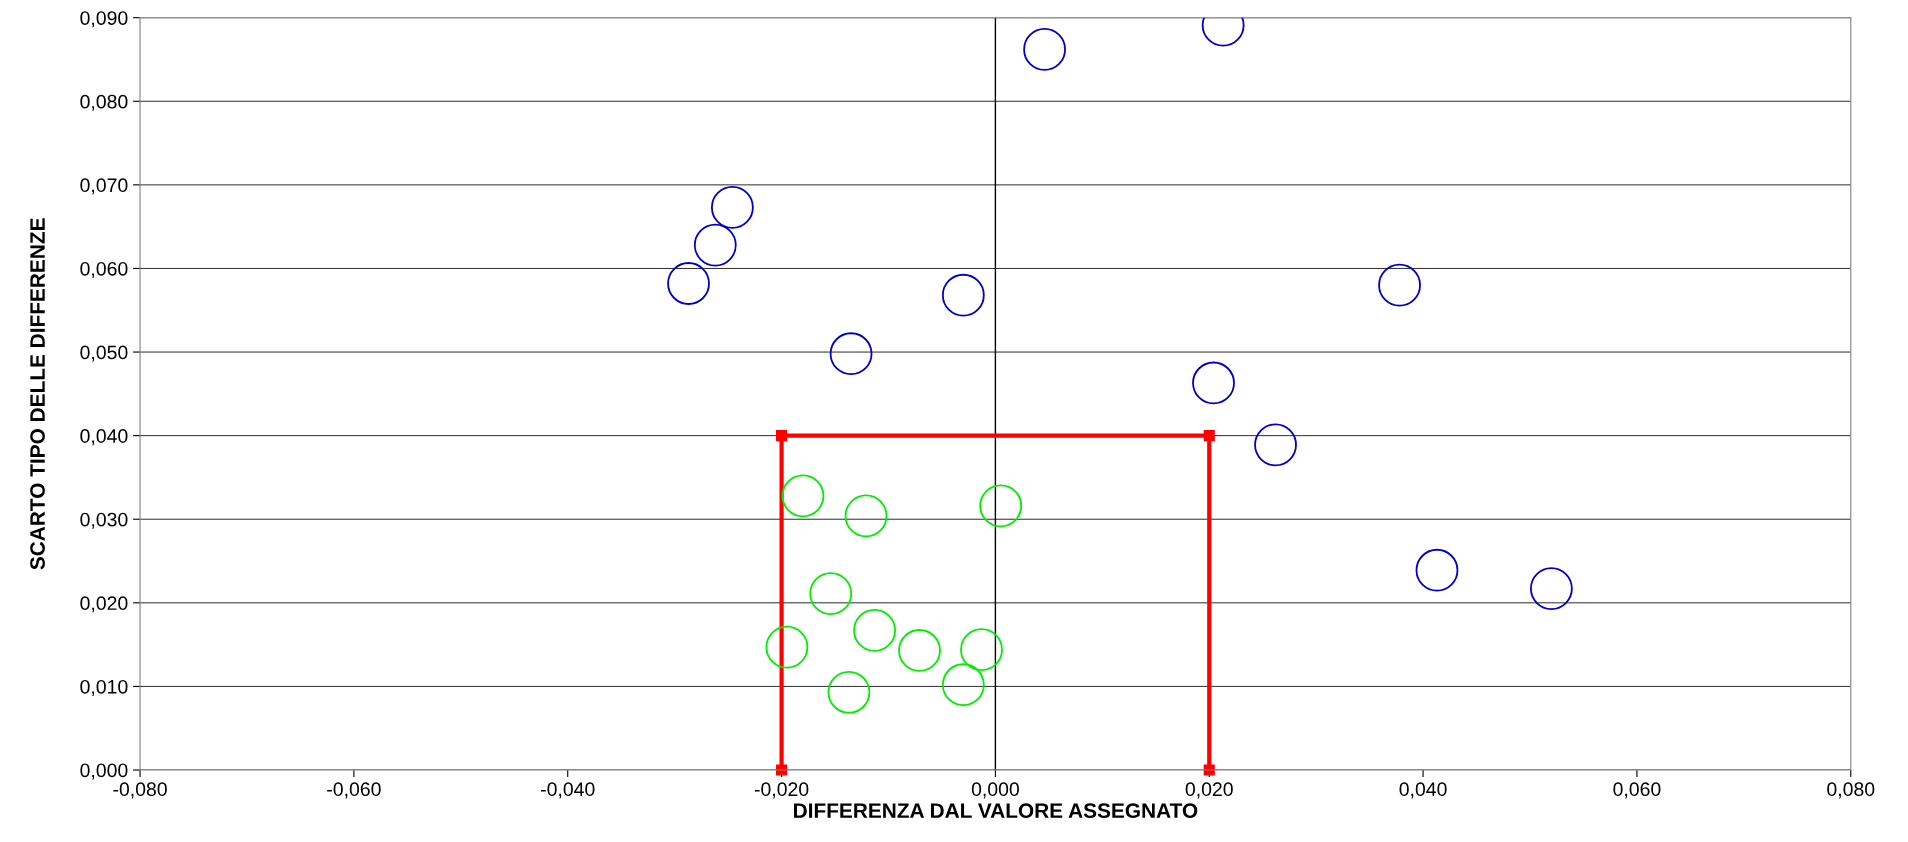 This screenshot has width=1908, height=842. I want to click on x-tick-label: 0,000, so click(995, 790).